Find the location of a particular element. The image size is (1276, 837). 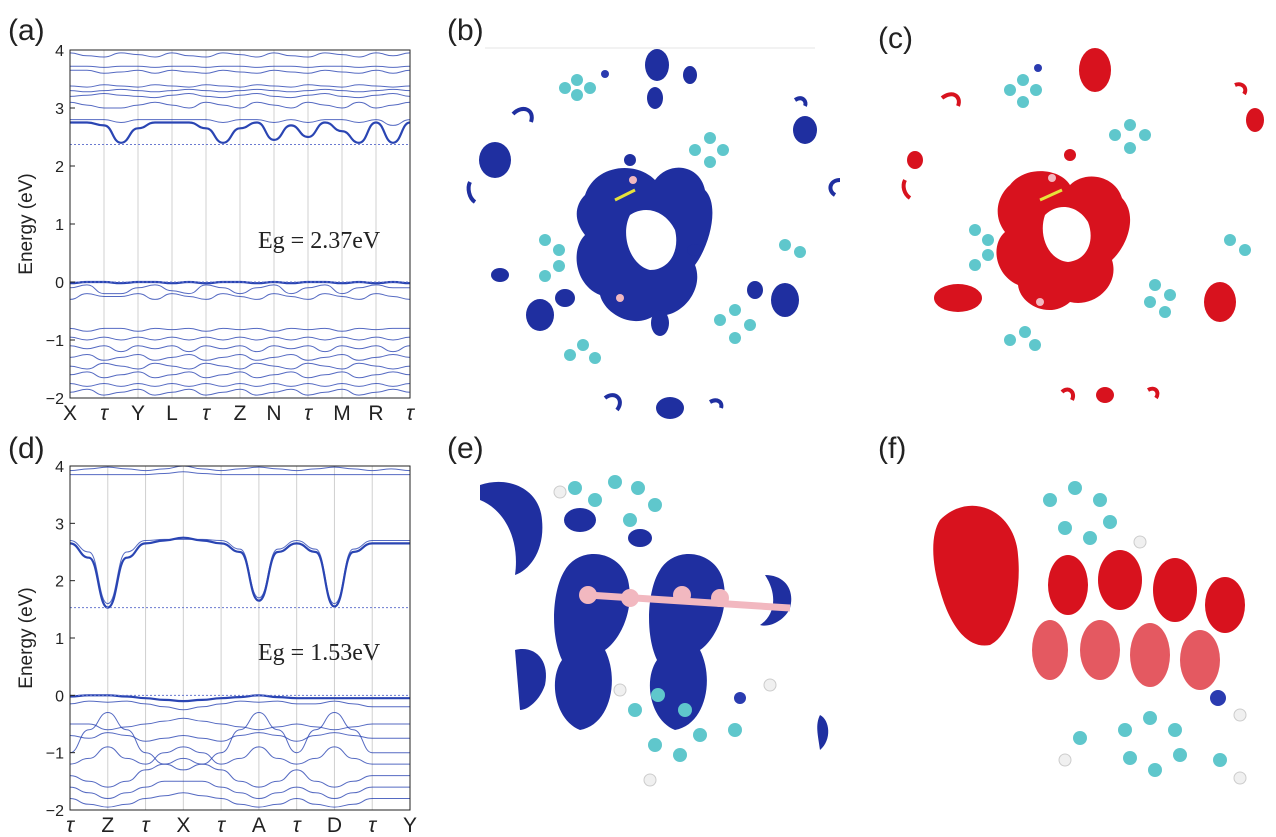

x-tick-label: N is located at coordinates (273, 413).